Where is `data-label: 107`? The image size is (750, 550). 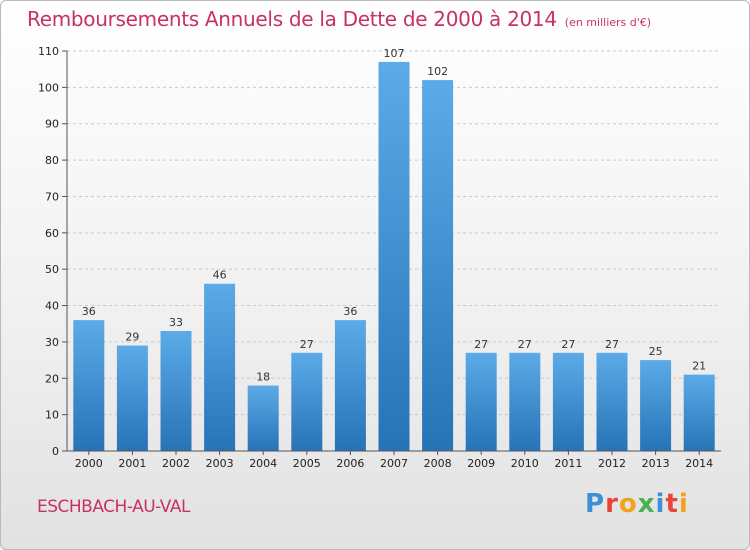 data-label: 107 is located at coordinates (394, 53).